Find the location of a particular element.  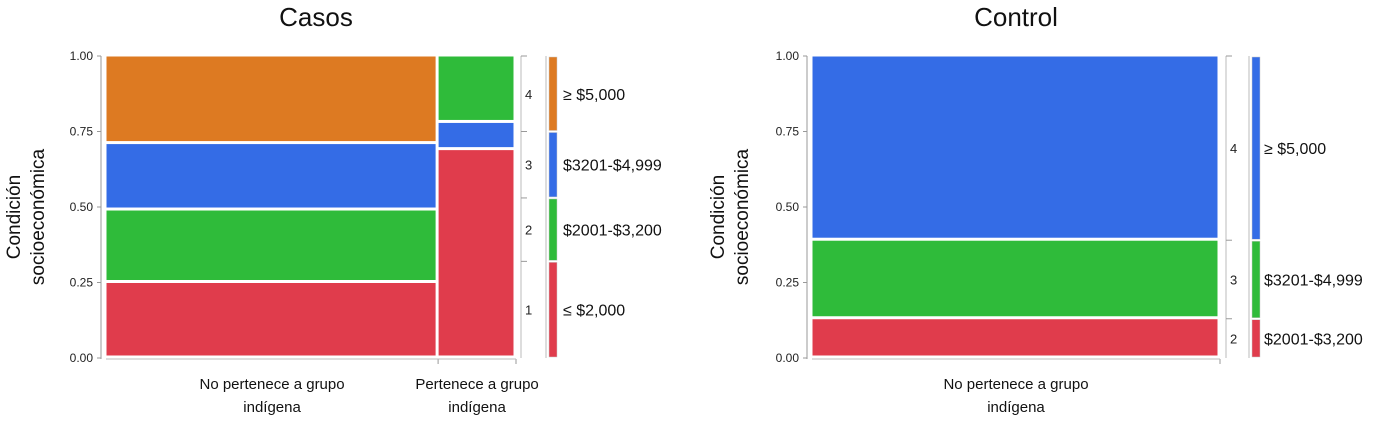

chart-title: Casos is located at coordinates (316, 17).